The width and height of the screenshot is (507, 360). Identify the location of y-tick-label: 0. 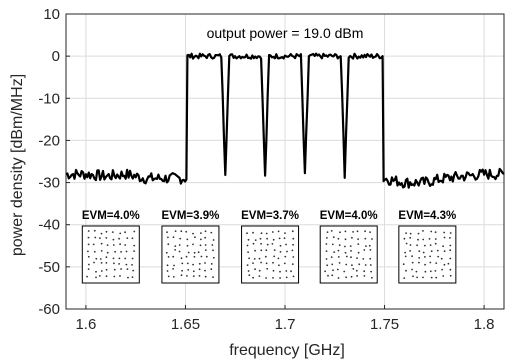
(56, 56).